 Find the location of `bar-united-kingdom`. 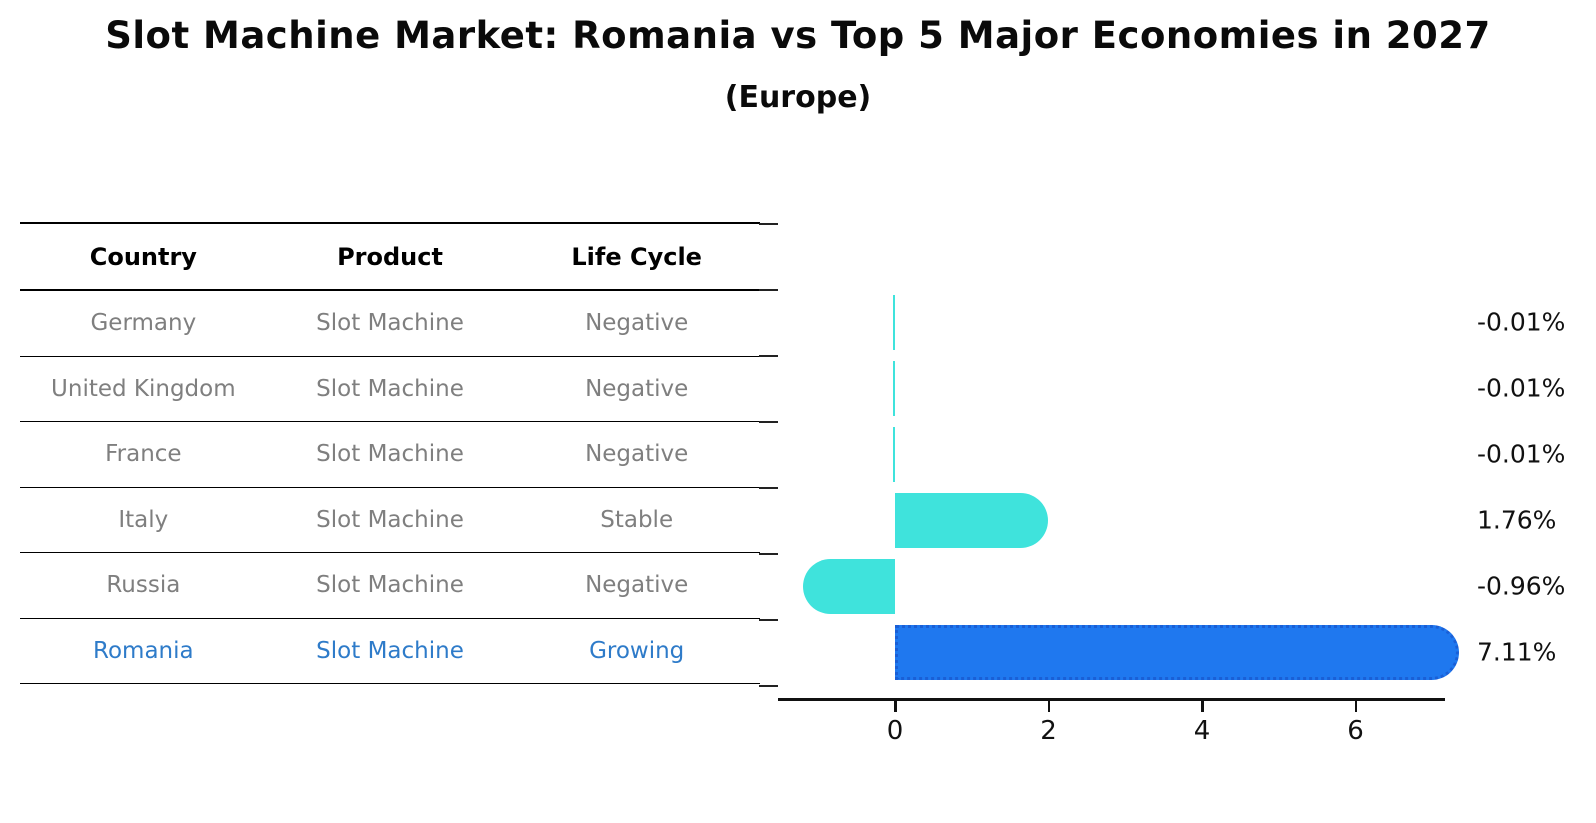

bar-united-kingdom is located at coordinates (894, 388).